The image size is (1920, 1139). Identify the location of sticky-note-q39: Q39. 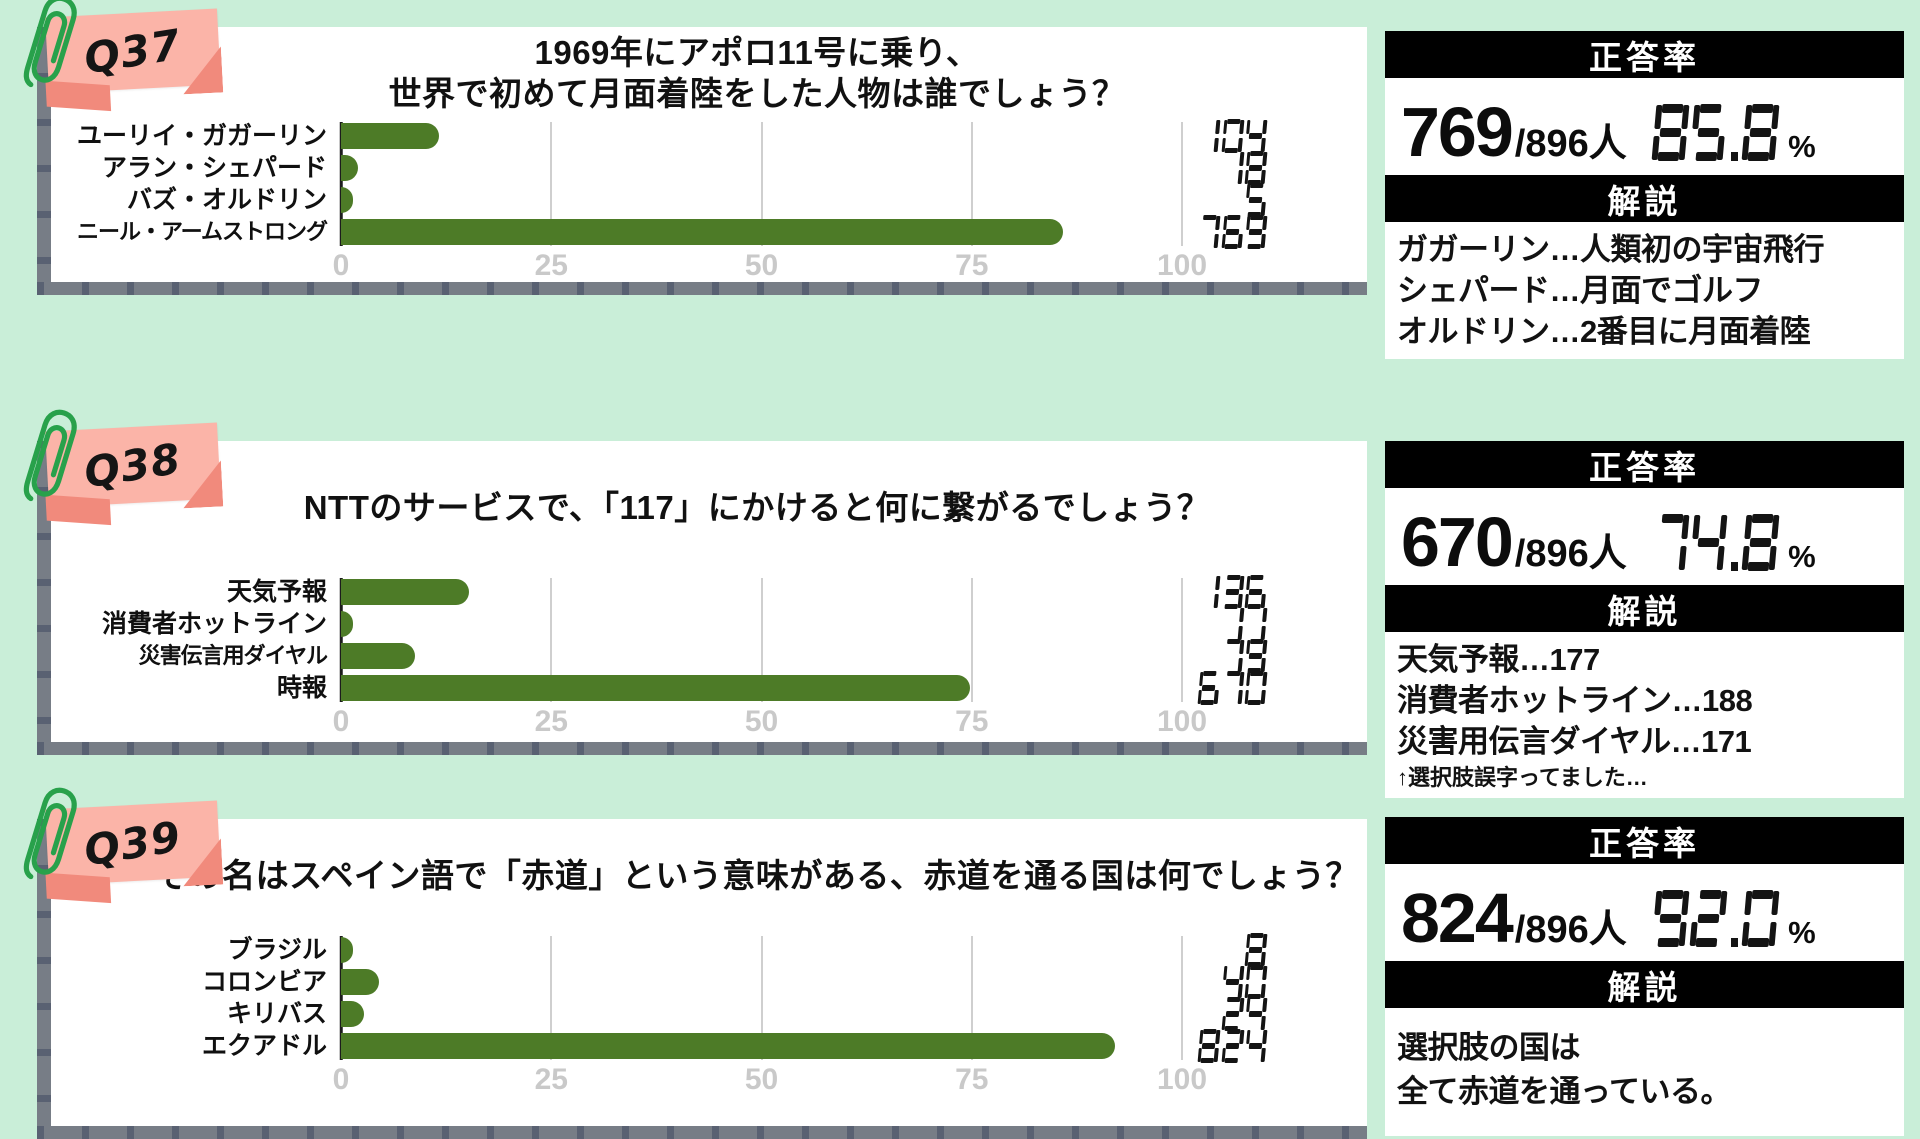
(122, 836).